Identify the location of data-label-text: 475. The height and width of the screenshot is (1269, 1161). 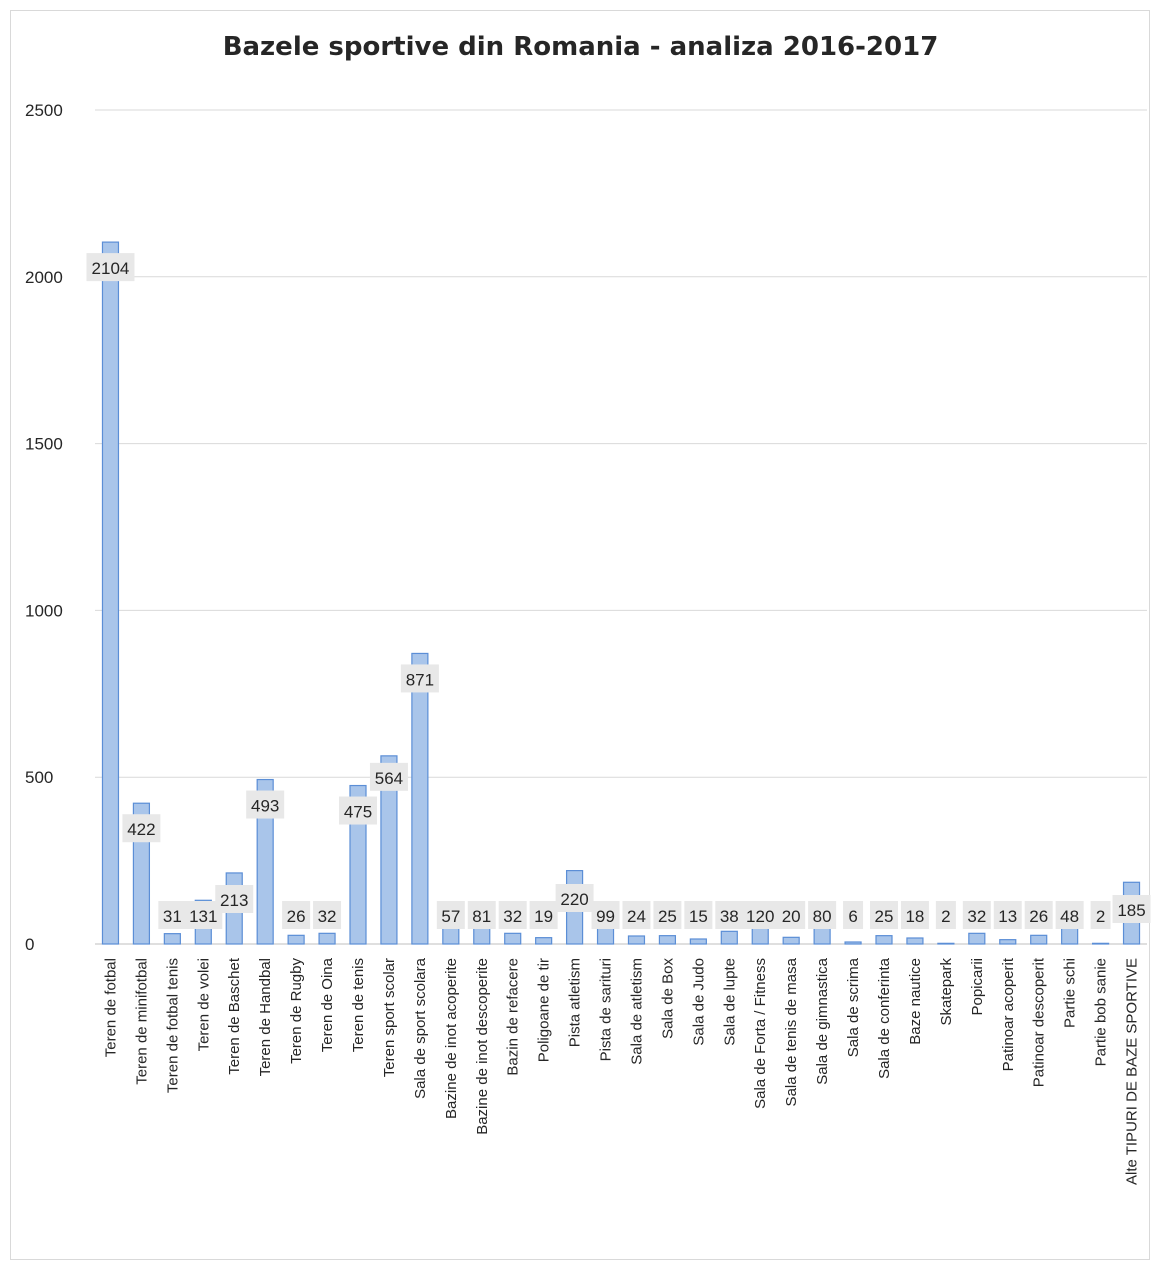
(358, 812).